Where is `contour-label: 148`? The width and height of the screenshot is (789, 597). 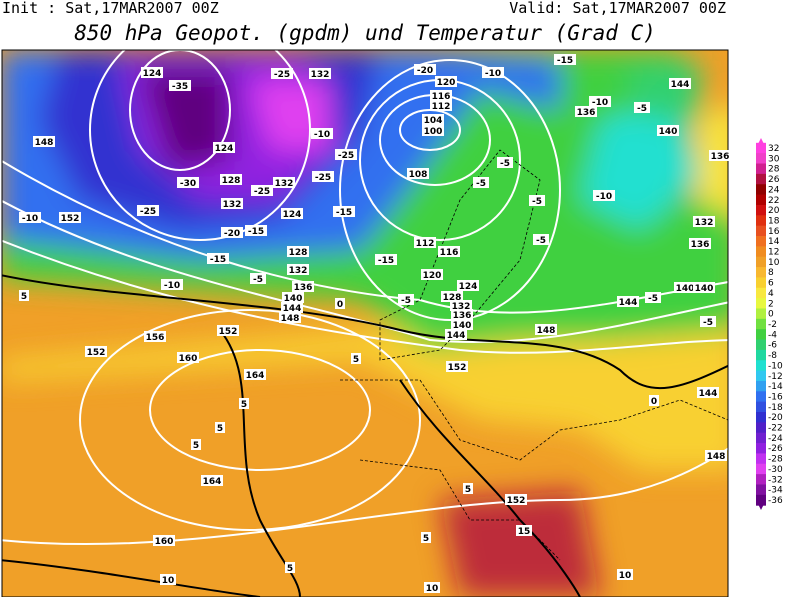
contour-label: 148 is located at coordinates (716, 457).